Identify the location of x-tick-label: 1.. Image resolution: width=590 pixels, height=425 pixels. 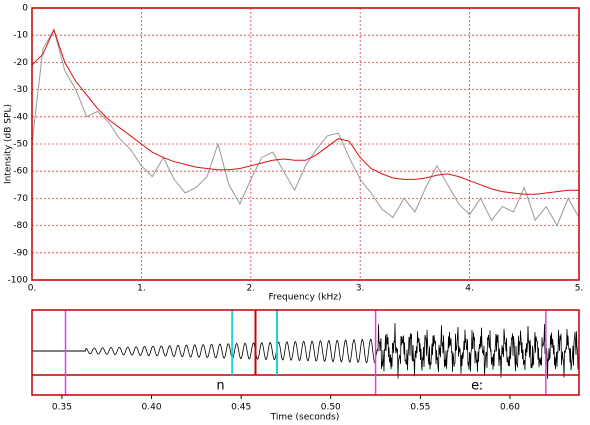
(141, 289).